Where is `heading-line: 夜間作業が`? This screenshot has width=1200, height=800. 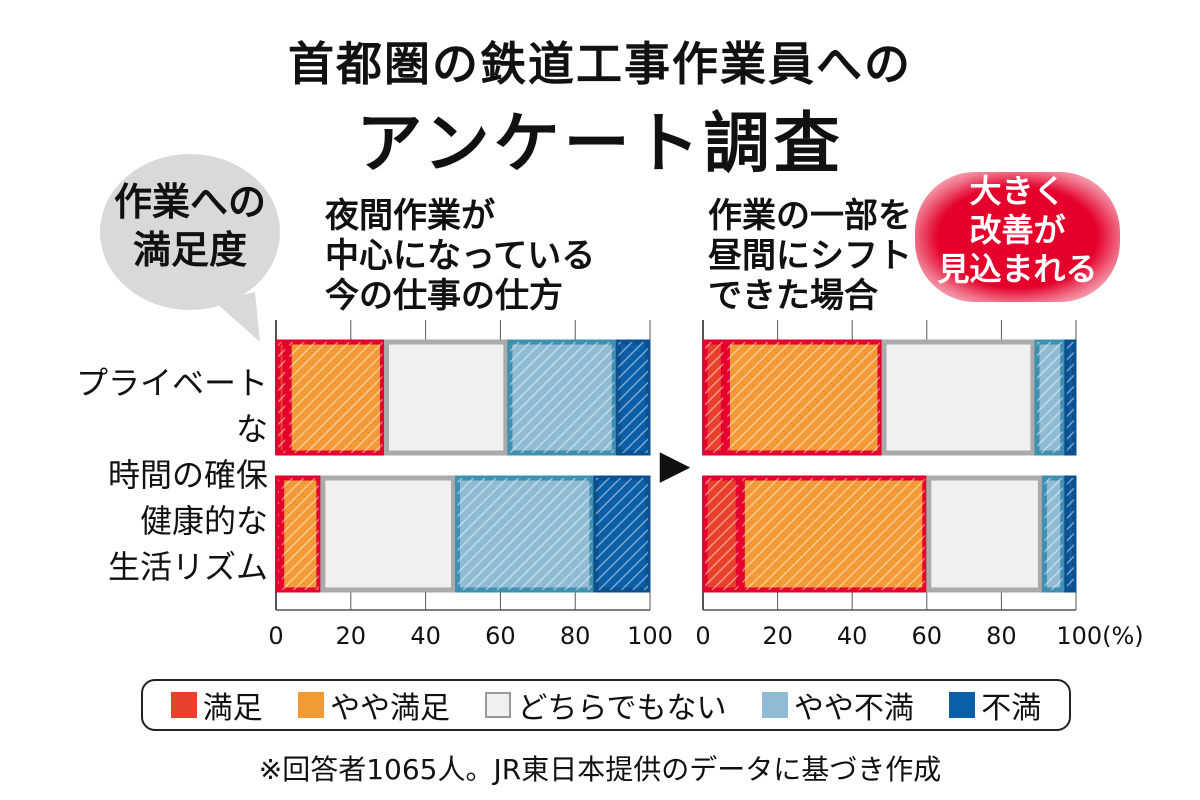 heading-line: 夜間作業が is located at coordinates (410, 216).